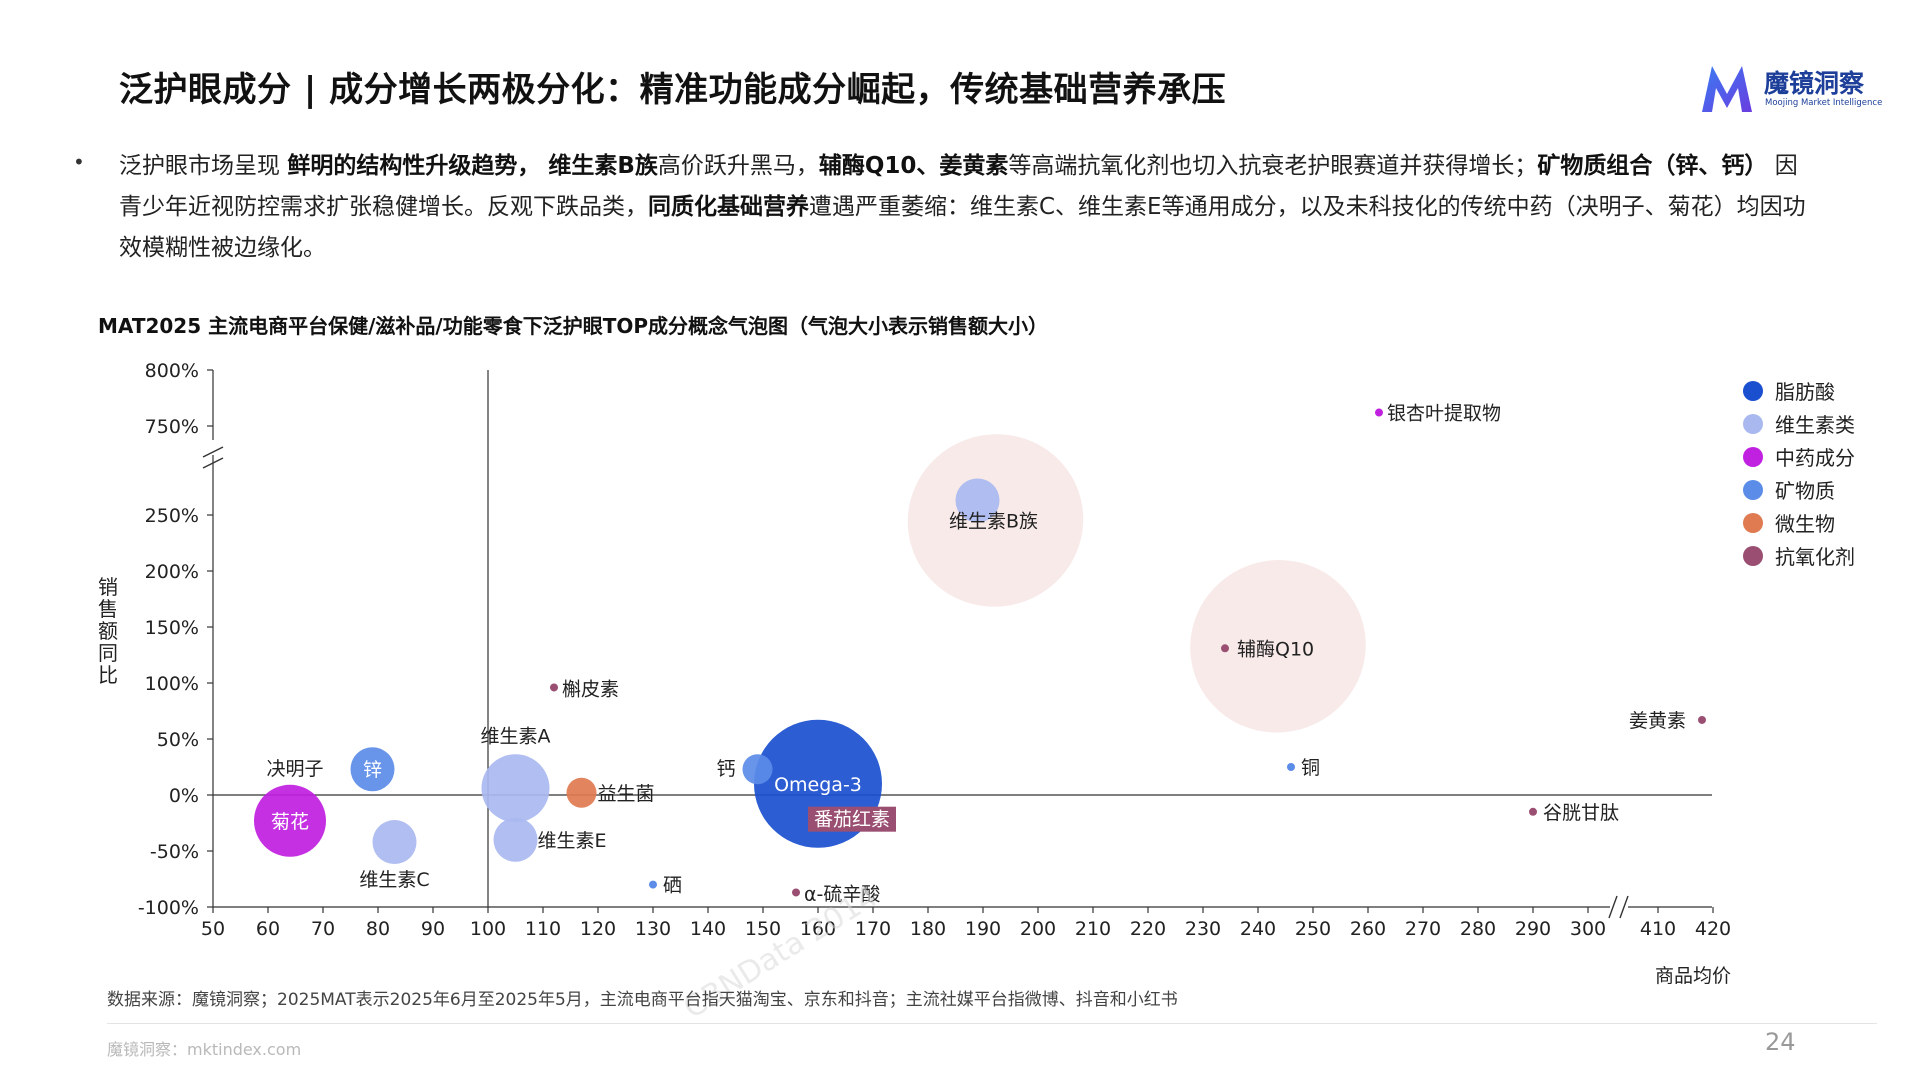  I want to click on legend-item: 脂肪酸, so click(1799, 390).